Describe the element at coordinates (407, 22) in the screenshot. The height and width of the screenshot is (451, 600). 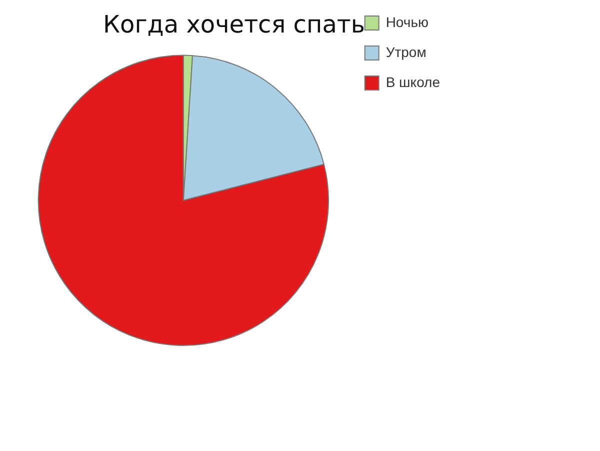
I see `legend-label: Ночью` at that location.